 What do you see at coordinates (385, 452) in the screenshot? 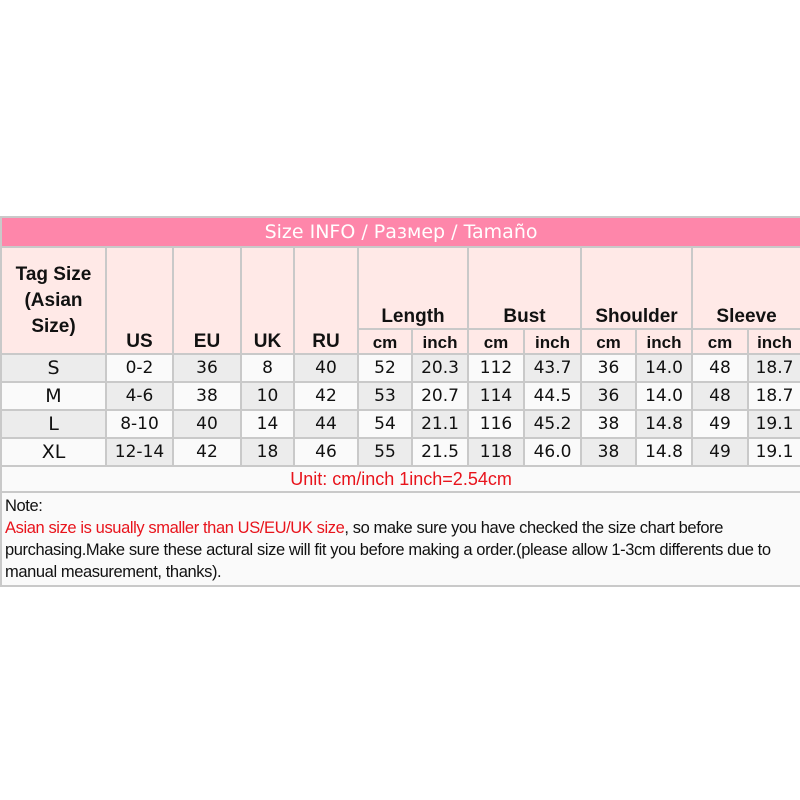
I see `table-cell: 55` at bounding box center [385, 452].